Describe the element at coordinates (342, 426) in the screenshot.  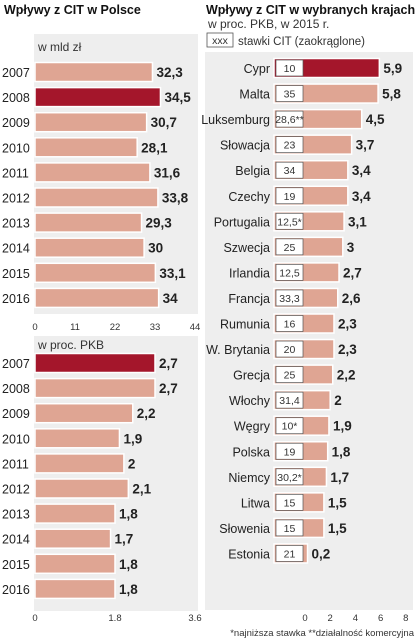
I see `value-label: 1,9` at that location.